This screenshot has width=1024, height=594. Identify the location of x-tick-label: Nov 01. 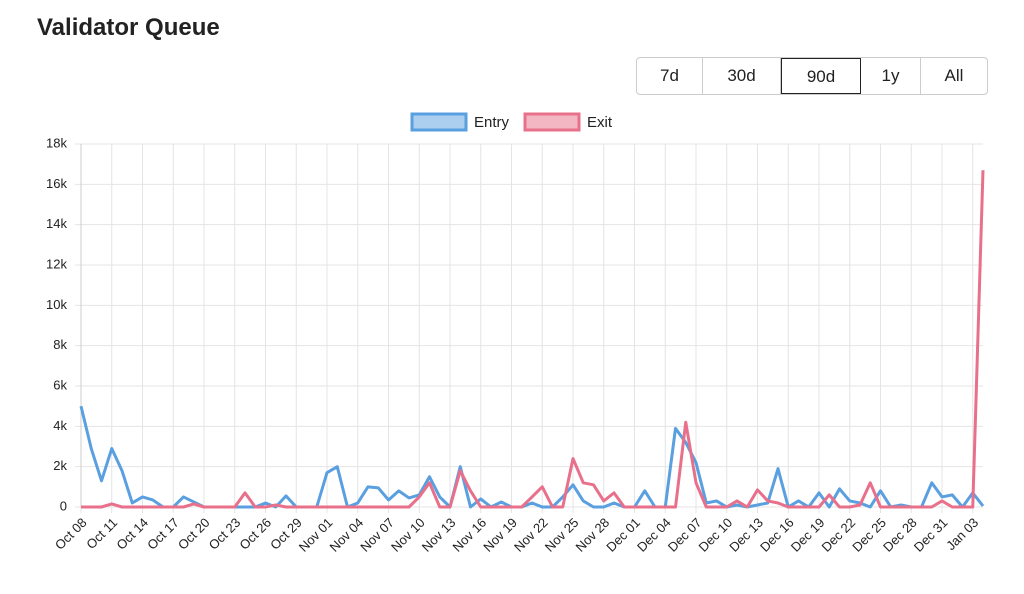
(316, 535).